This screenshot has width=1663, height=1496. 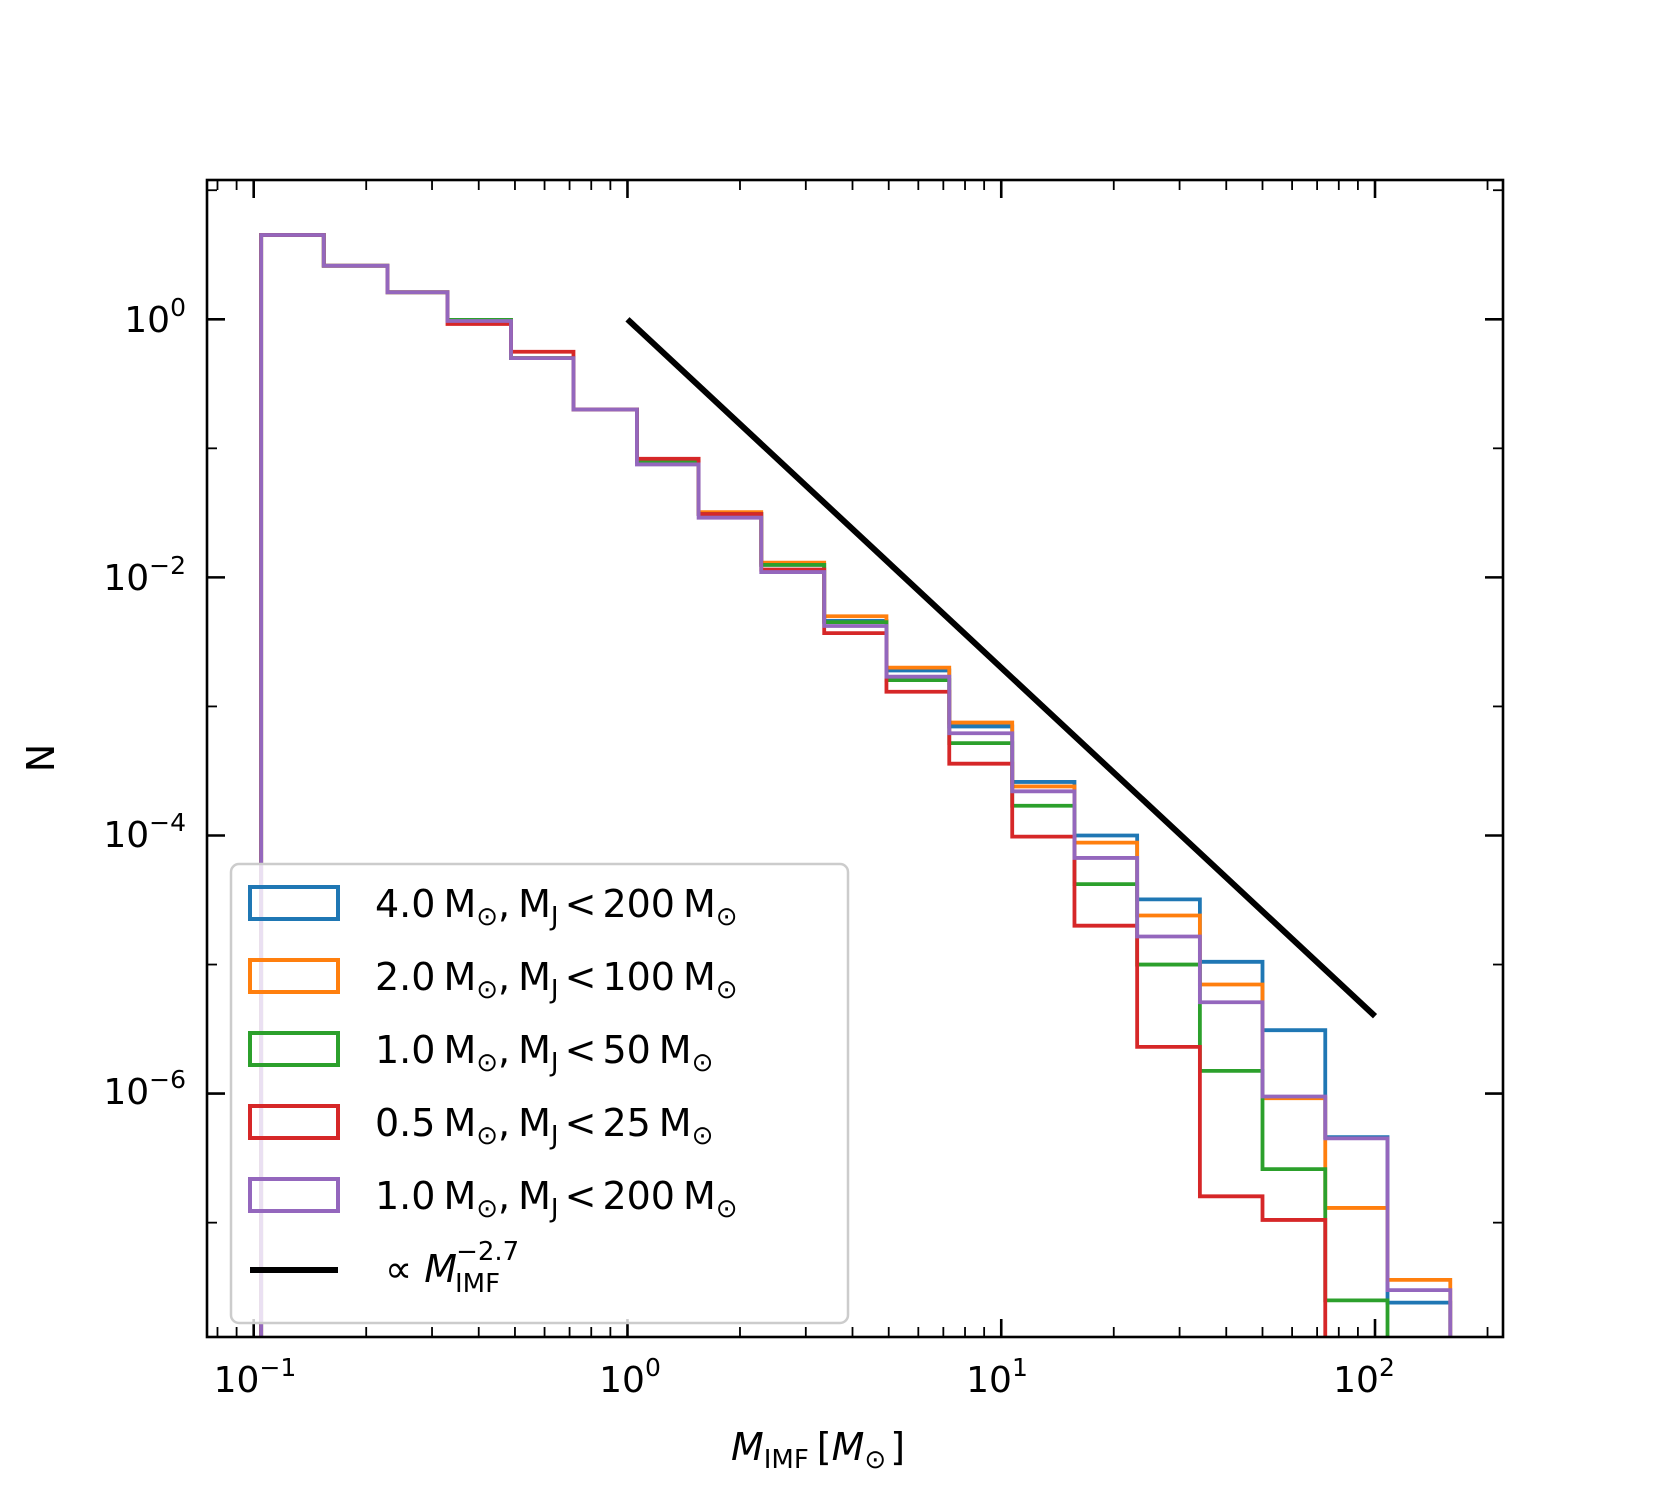 What do you see at coordinates (630, 1377) in the screenshot?
I see `x-tick-label-1: 10⁰` at bounding box center [630, 1377].